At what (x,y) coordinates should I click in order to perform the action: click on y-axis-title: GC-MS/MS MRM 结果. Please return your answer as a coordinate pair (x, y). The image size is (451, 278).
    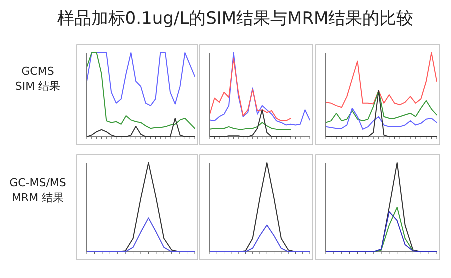
    Looking at the image, I should click on (38, 190).